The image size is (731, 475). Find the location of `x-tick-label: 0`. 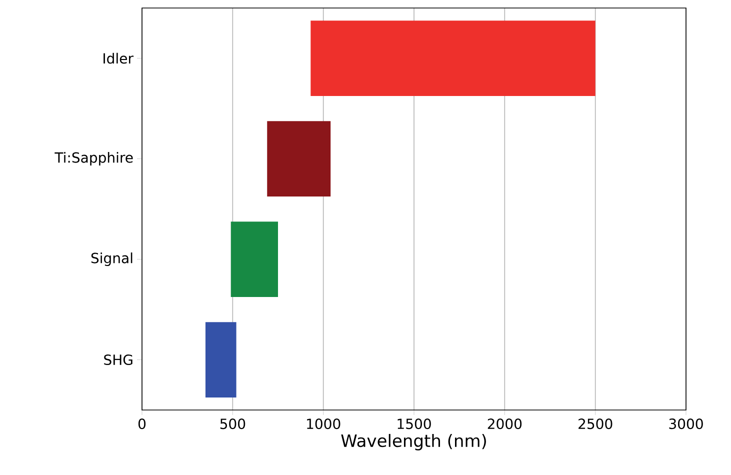

x-tick-label: 0 is located at coordinates (142, 424).